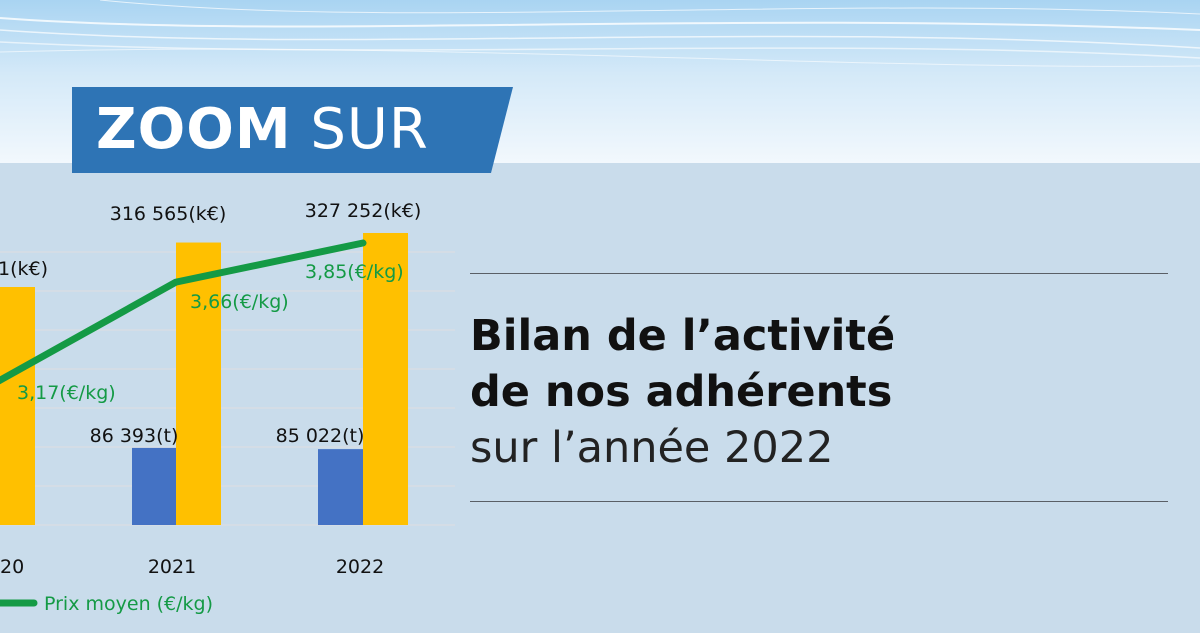 This screenshot has height=633, width=1200. What do you see at coordinates (360, 567) in the screenshot?
I see `x-tick-label-2: 2022` at bounding box center [360, 567].